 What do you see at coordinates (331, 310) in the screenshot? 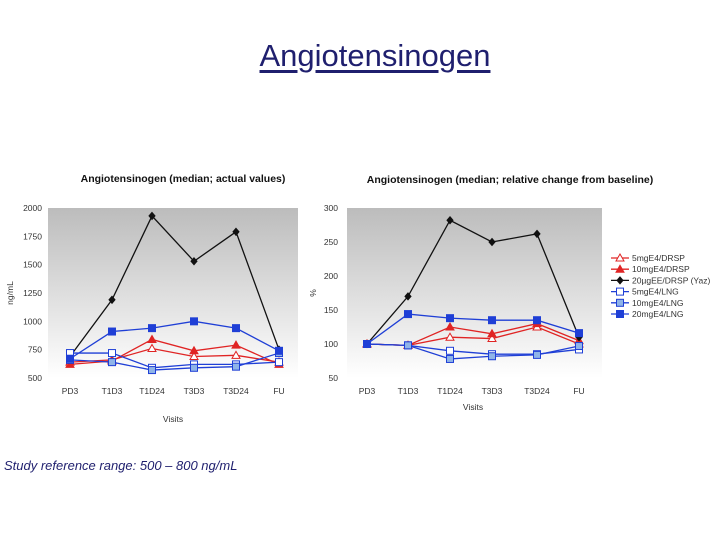
I see `relative-ytick-label: 150` at bounding box center [331, 310].